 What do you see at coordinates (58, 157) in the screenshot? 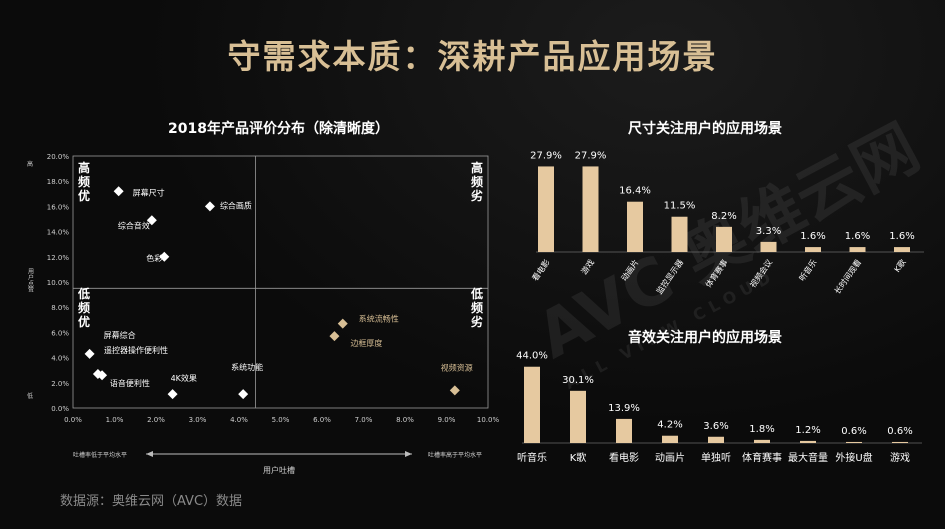
I see `y-tick-label: 20.0%` at bounding box center [58, 157].